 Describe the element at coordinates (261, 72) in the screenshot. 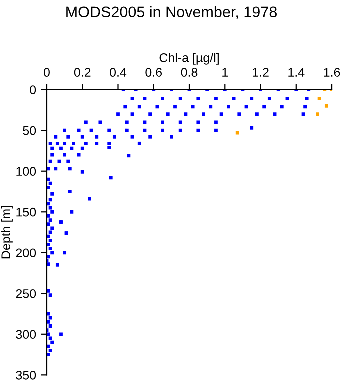

I see `x-tick-label: 1.2` at that location.